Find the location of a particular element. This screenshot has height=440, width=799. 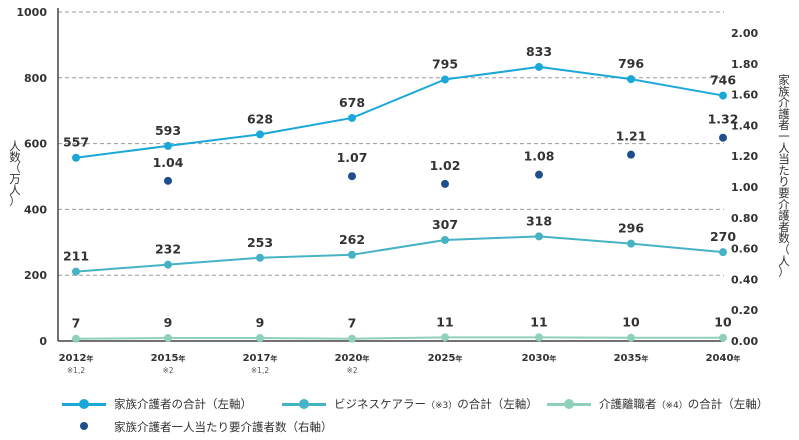

x-tick-label: 2017年 is located at coordinates (260, 358).